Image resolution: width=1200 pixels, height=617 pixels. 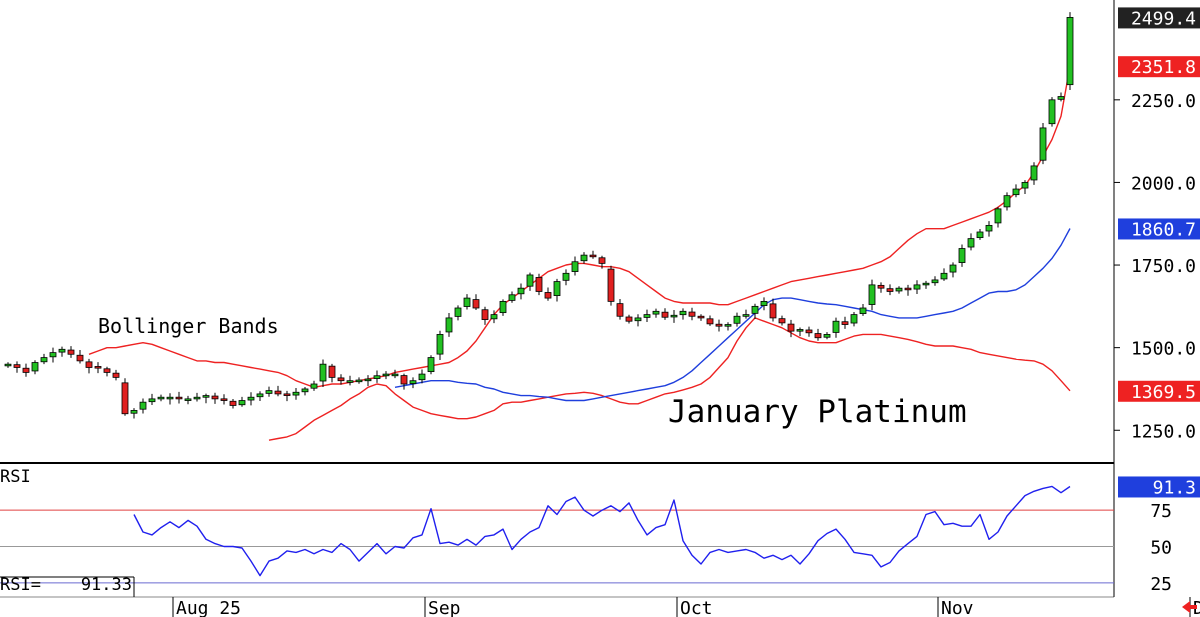 What do you see at coordinates (1163, 392) in the screenshot?
I see `lower-band-tag: 1369.5` at bounding box center [1163, 392].